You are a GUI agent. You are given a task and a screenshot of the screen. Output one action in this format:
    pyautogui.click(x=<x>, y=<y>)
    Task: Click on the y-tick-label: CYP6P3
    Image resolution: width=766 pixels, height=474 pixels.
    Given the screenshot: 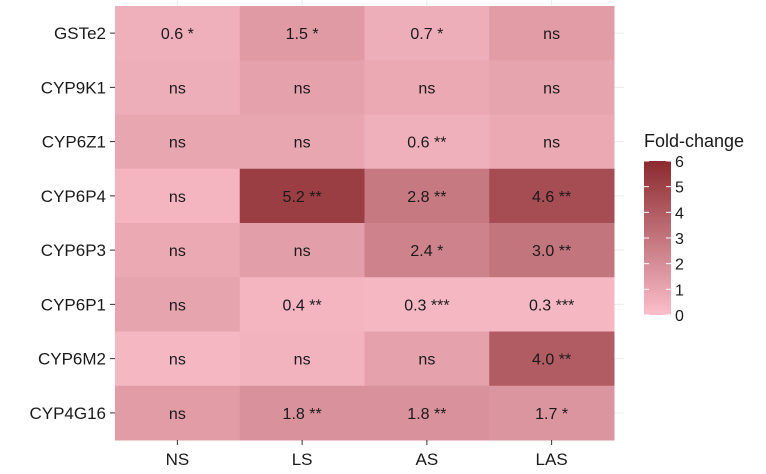 What is the action you would take?
    pyautogui.click(x=73, y=250)
    